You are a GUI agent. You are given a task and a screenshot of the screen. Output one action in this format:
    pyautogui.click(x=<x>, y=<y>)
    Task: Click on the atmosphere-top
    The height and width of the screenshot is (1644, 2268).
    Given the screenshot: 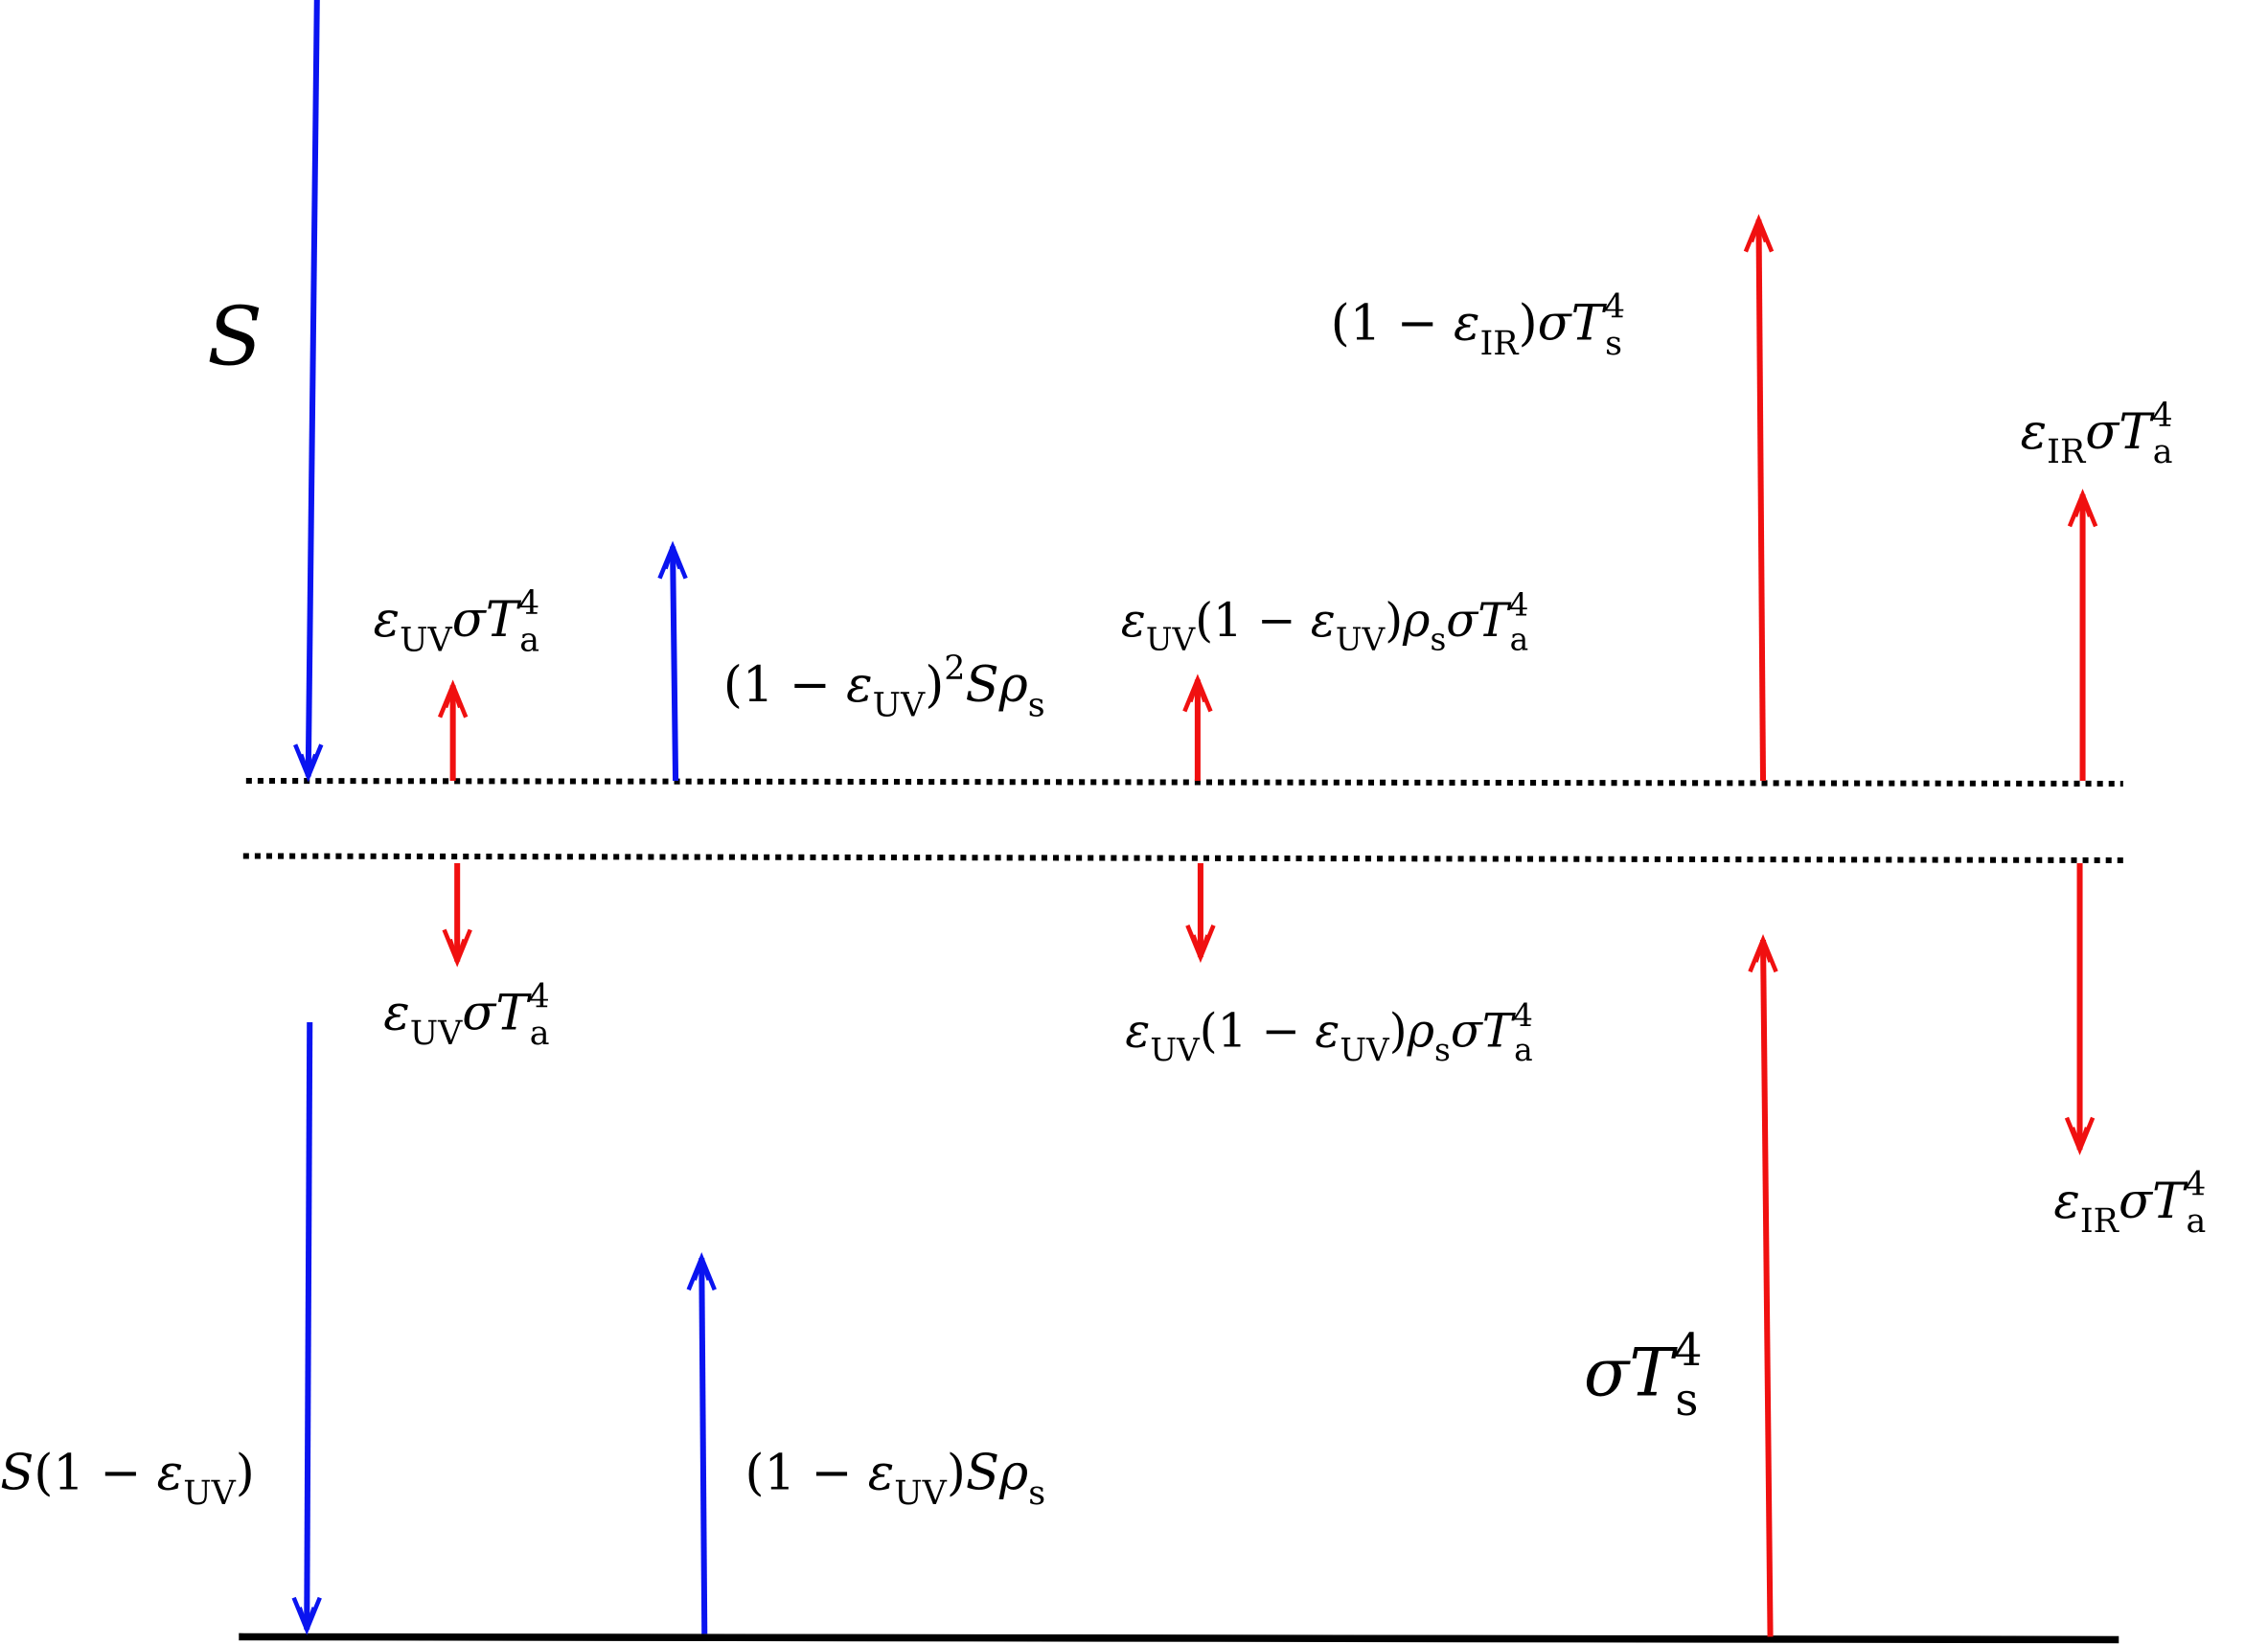 What is the action you would take?
    pyautogui.click(x=1184, y=782)
    